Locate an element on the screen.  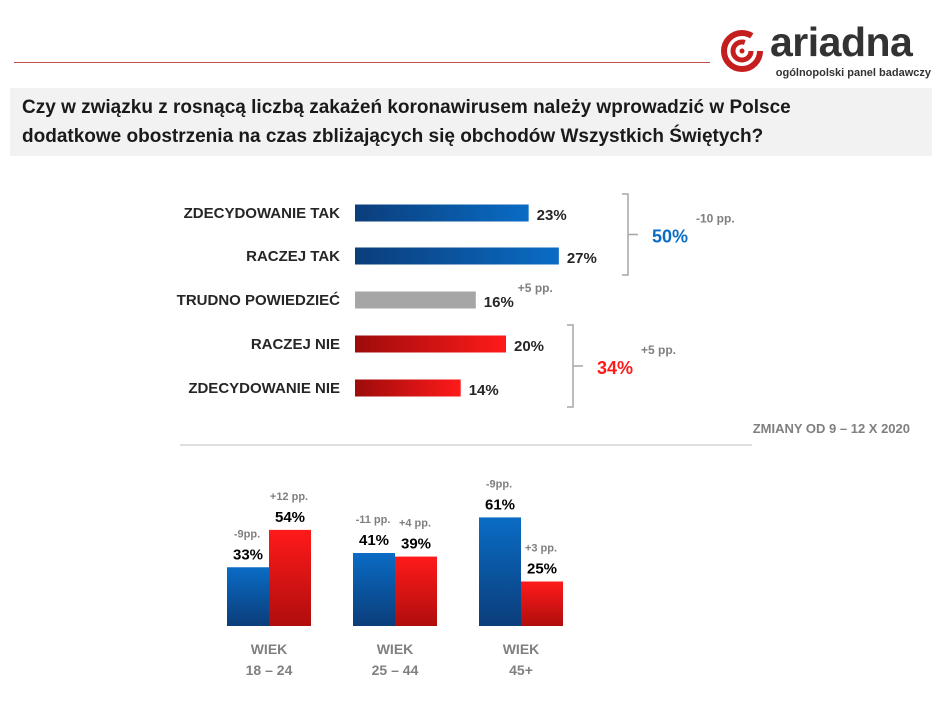
value-label: 27% is located at coordinates (582, 258).